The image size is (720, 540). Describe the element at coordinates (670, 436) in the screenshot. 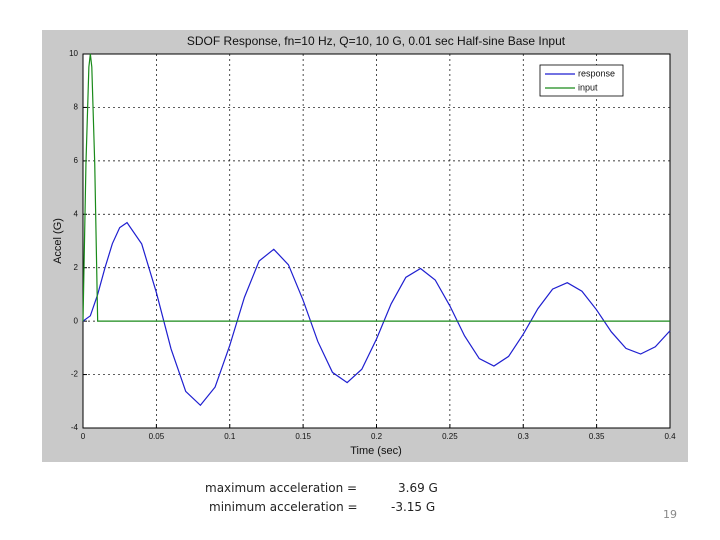

I see `x-tick-label: 0.4` at that location.